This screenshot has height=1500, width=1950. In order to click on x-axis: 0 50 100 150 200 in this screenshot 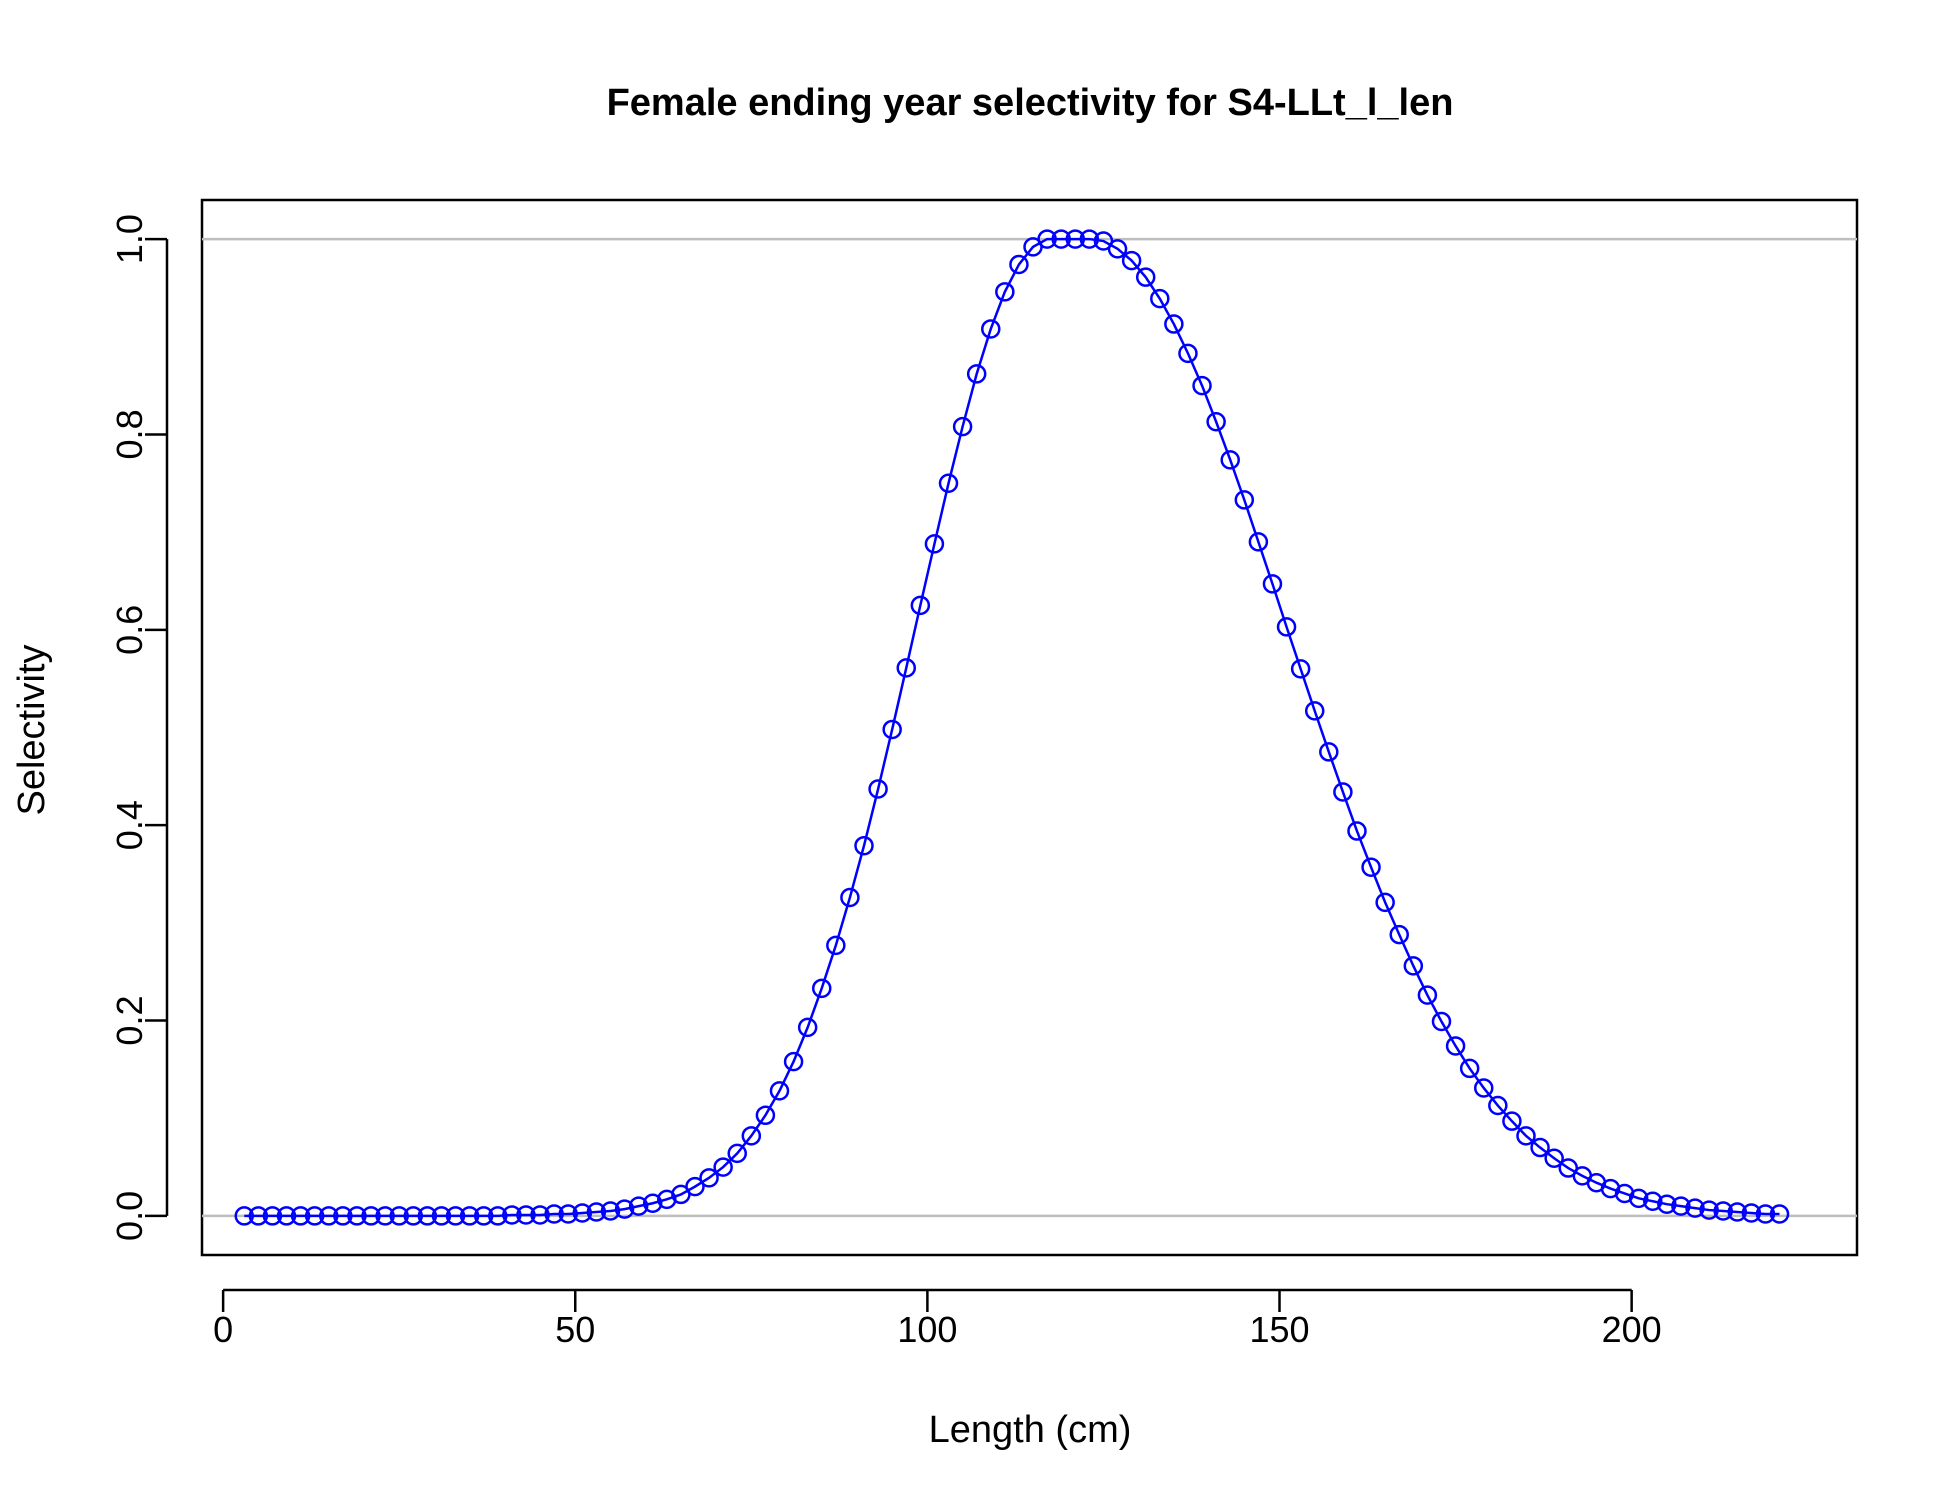, I will do `click(937, 1319)`.